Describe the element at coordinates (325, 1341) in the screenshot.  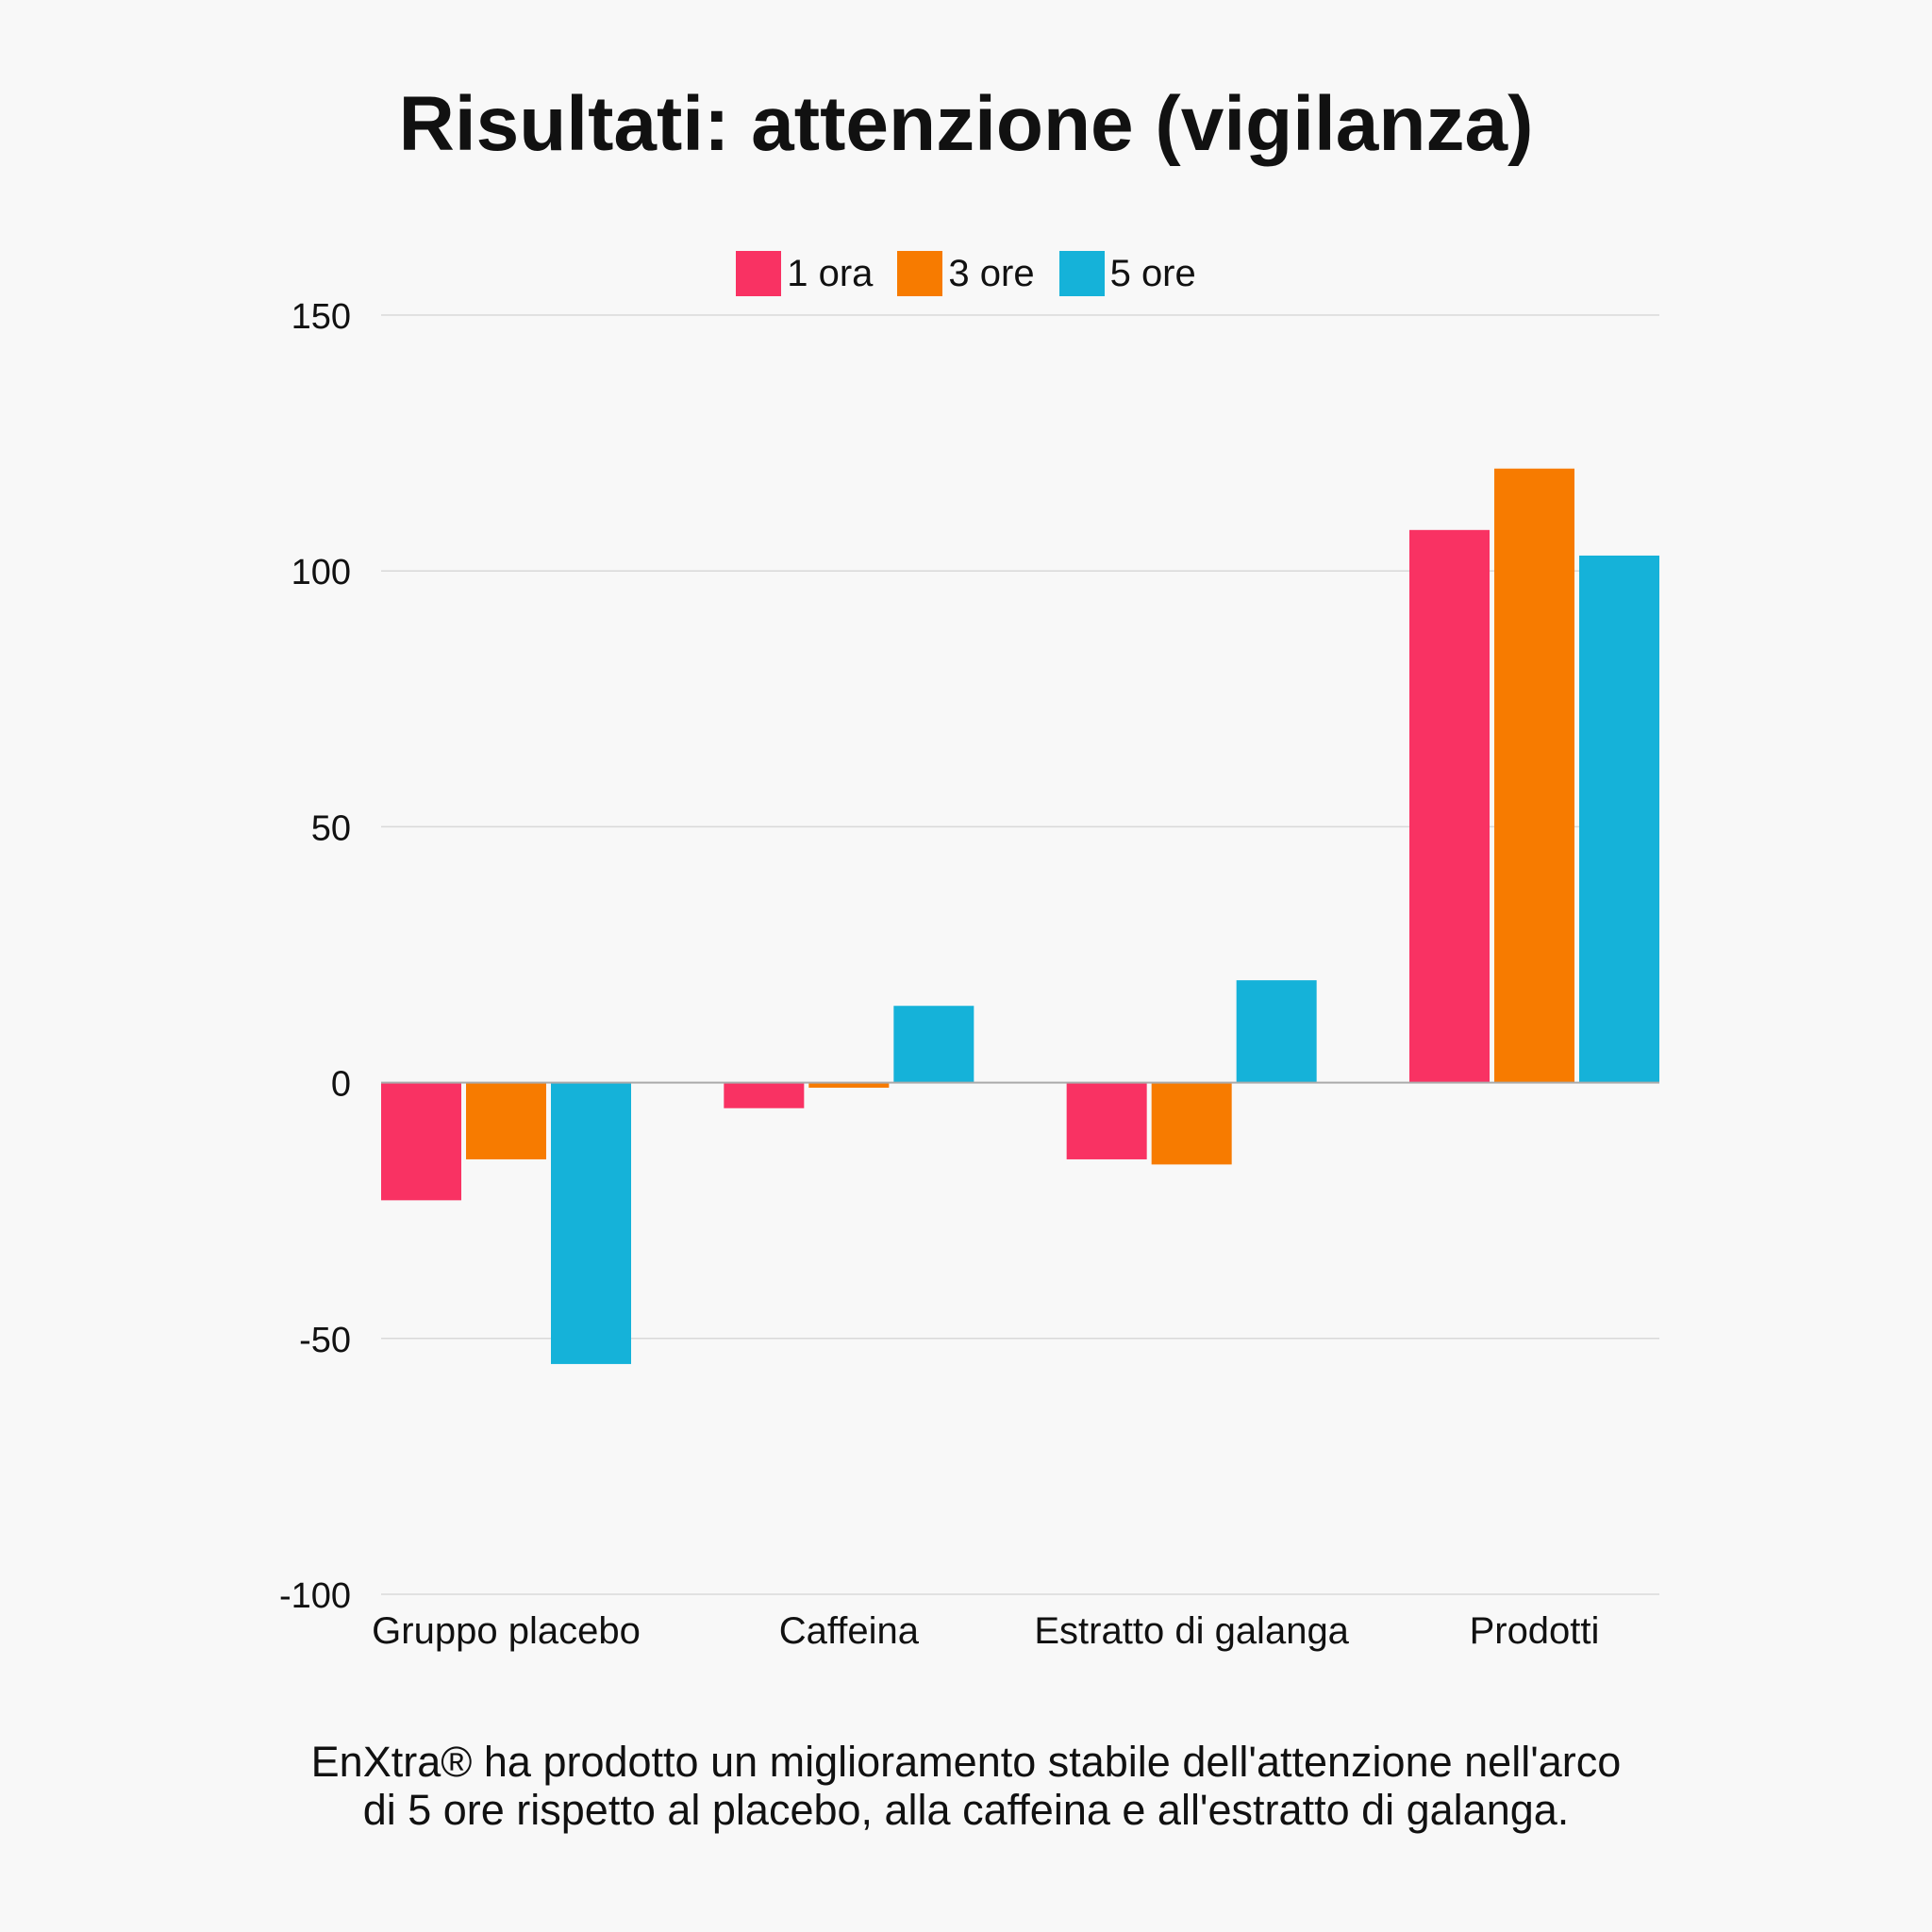
I see `y-tick-label: -50` at that location.